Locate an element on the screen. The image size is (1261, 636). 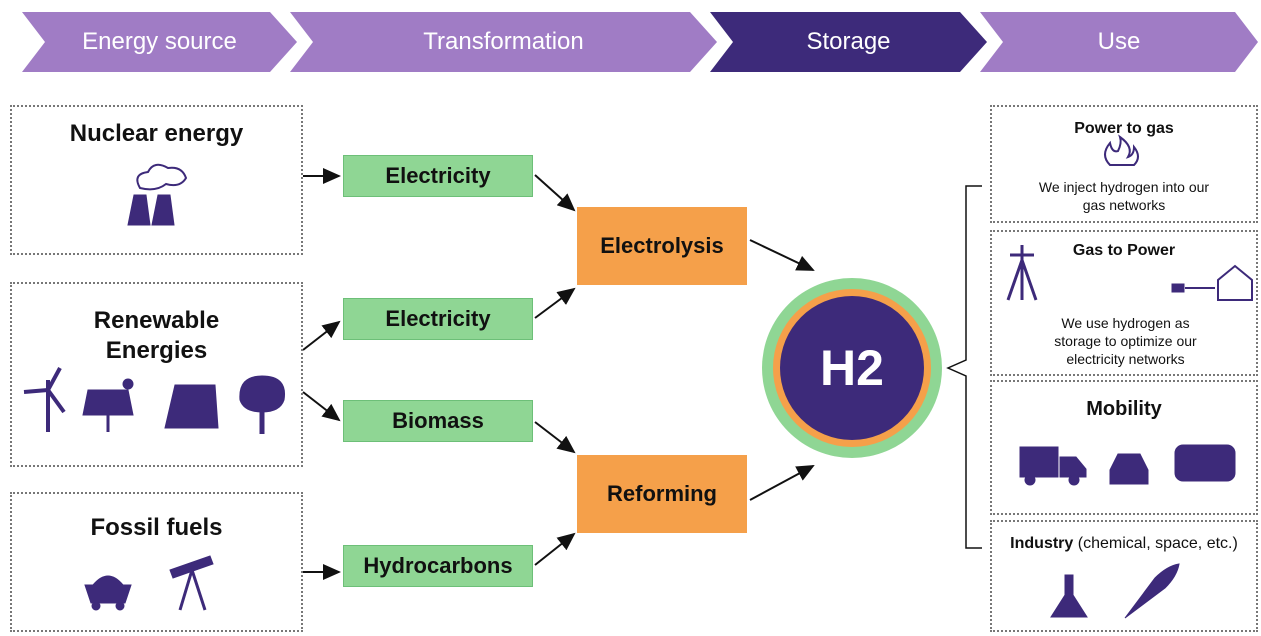
bracket is located at coordinates (964, 367).